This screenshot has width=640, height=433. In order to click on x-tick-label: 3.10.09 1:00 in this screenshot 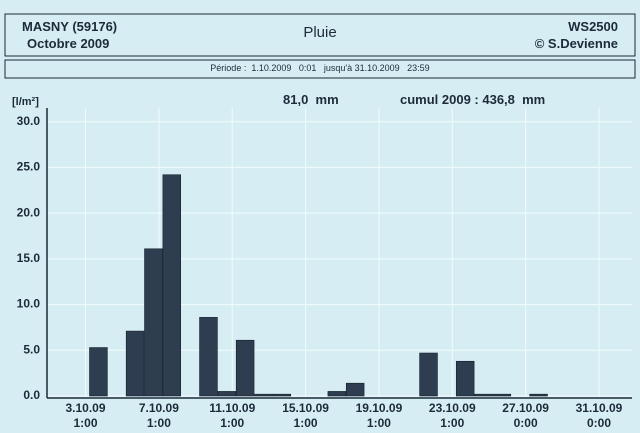, I will do `click(85, 415)`.